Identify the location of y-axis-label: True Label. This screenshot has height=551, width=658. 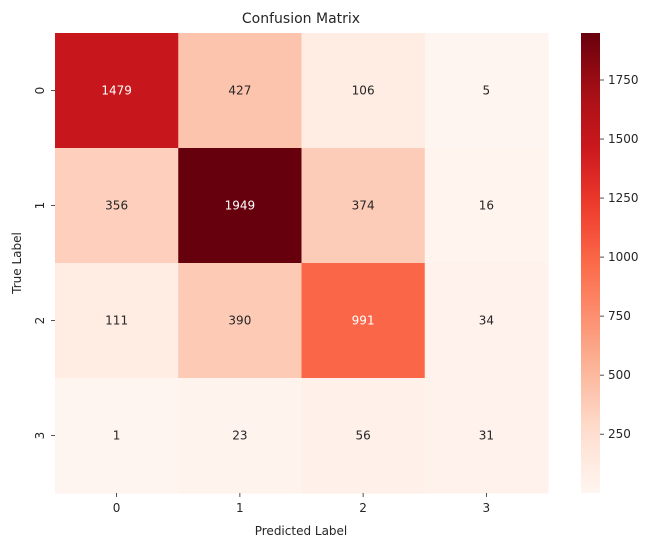
(17, 263).